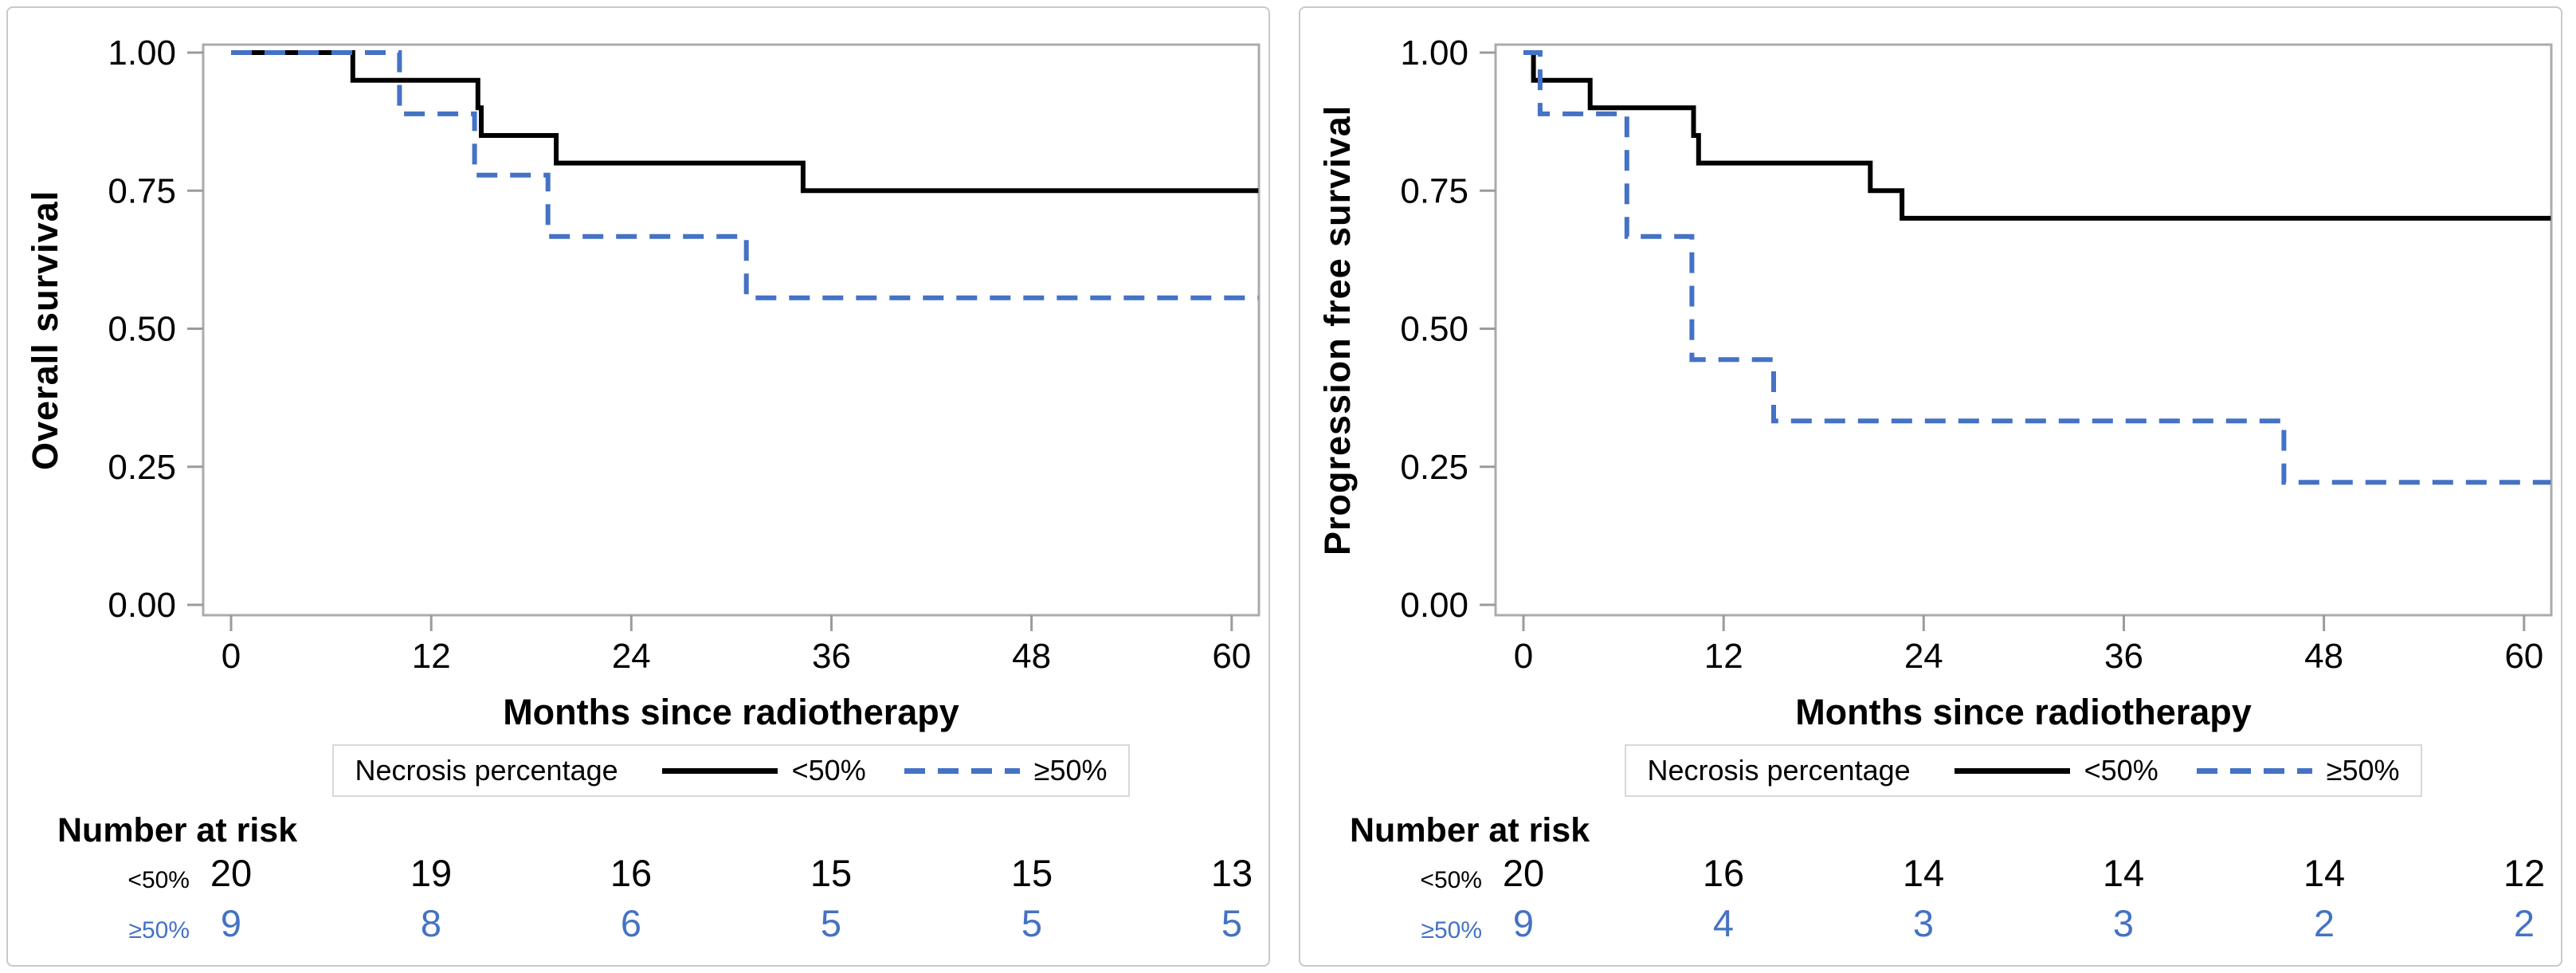  What do you see at coordinates (431, 873) in the screenshot?
I see `risk-value: 19` at bounding box center [431, 873].